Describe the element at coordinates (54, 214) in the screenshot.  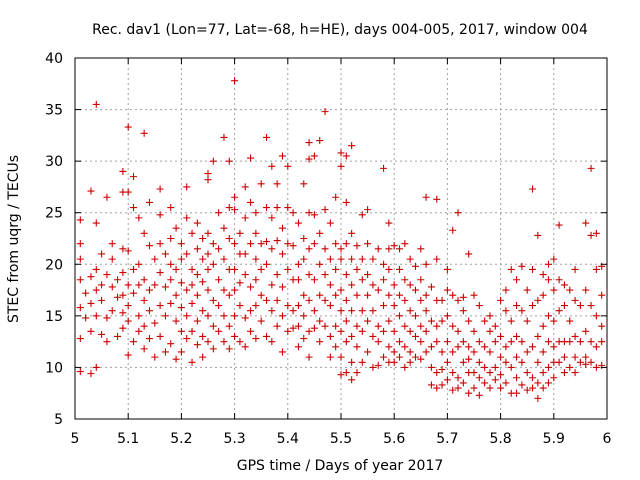
I see `y-tick-label: 25` at that location.